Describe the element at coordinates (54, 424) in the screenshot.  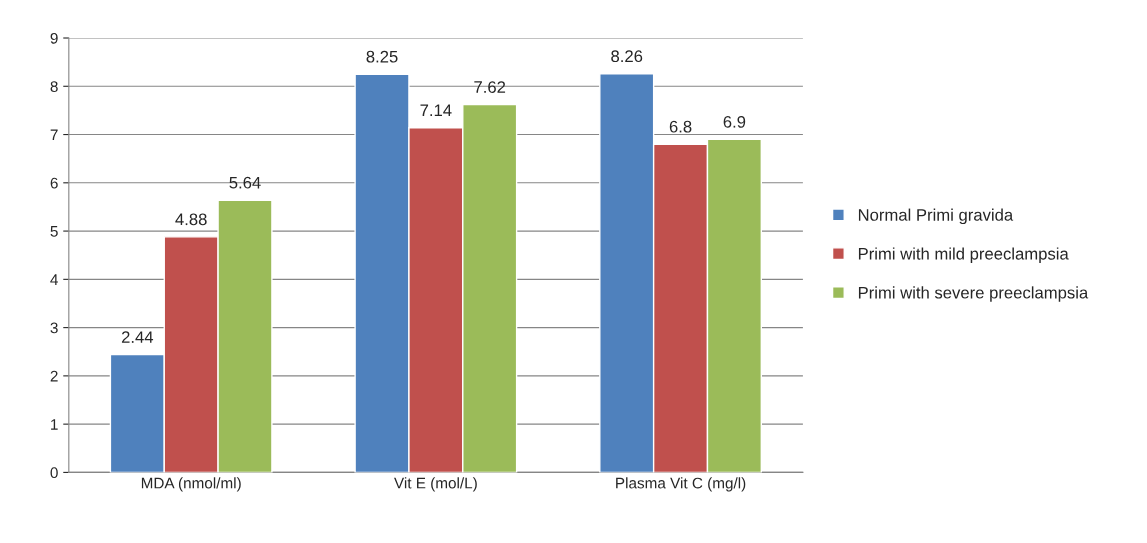
I see `y-tick-label: 1` at that location.